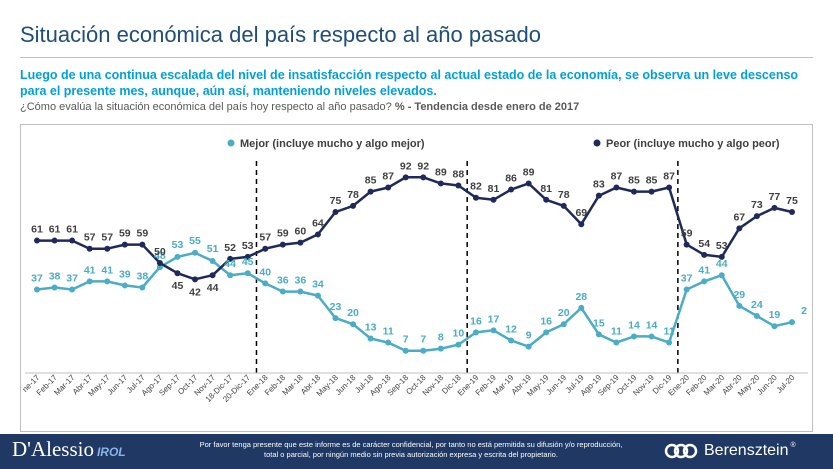 The image size is (833, 469). I want to click on data-label-peor: 77, so click(775, 197).